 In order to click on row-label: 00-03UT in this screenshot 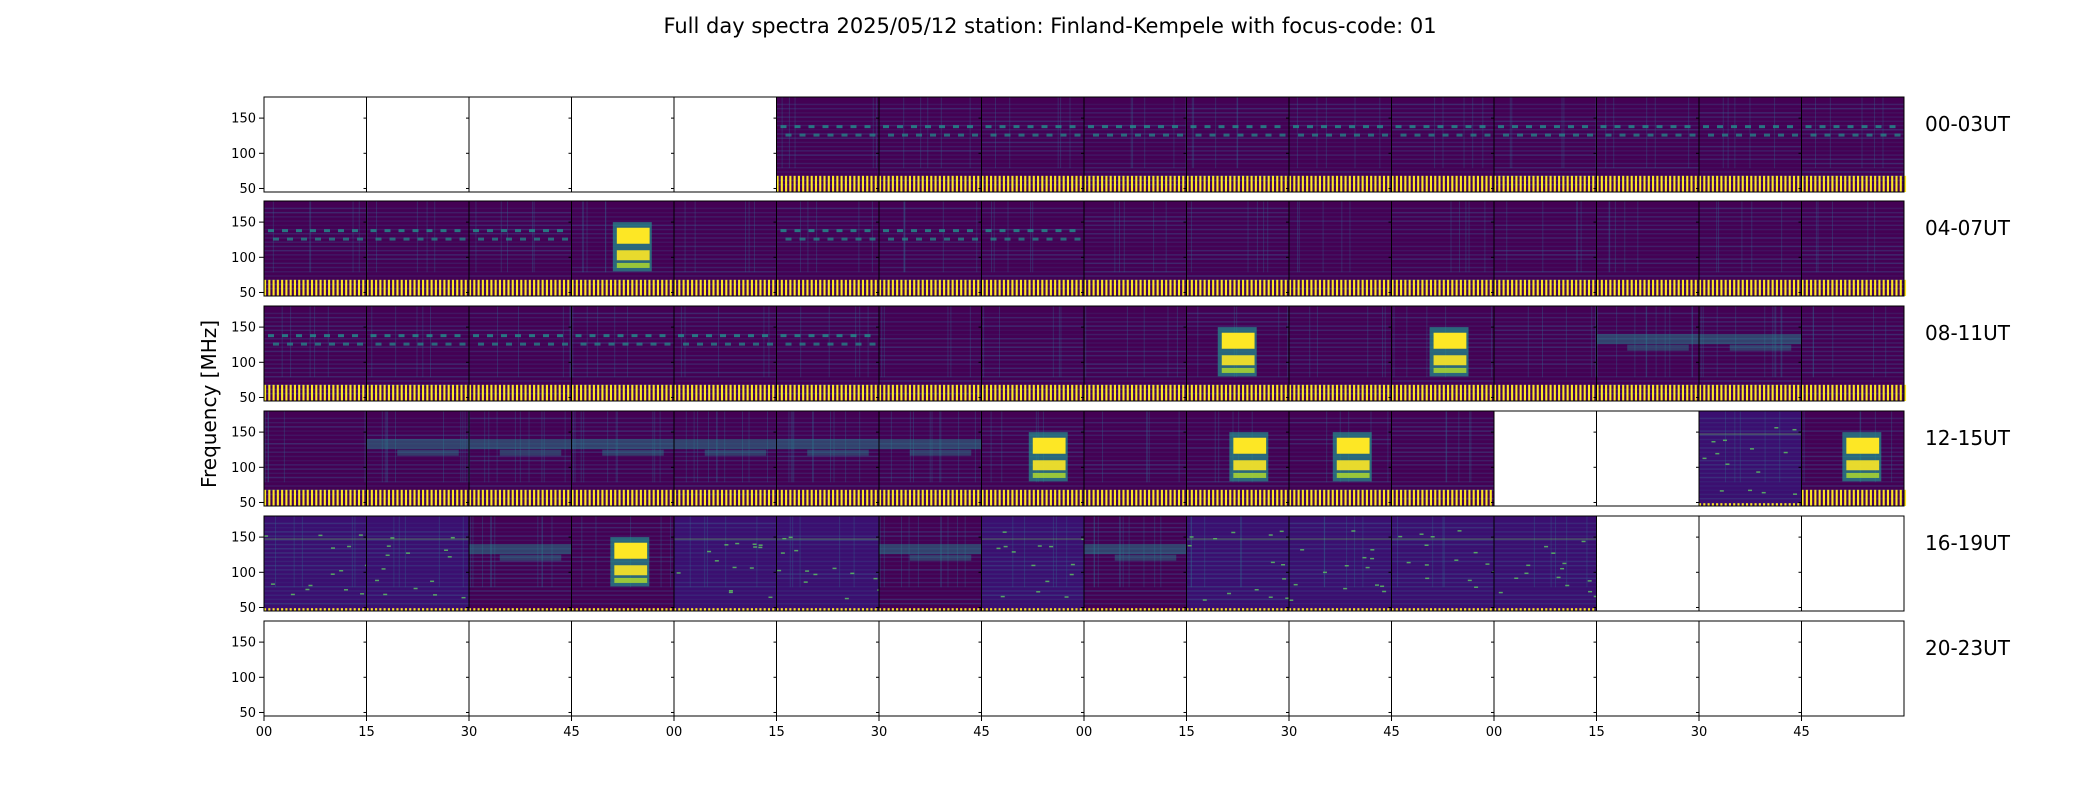, I will do `click(1968, 124)`.